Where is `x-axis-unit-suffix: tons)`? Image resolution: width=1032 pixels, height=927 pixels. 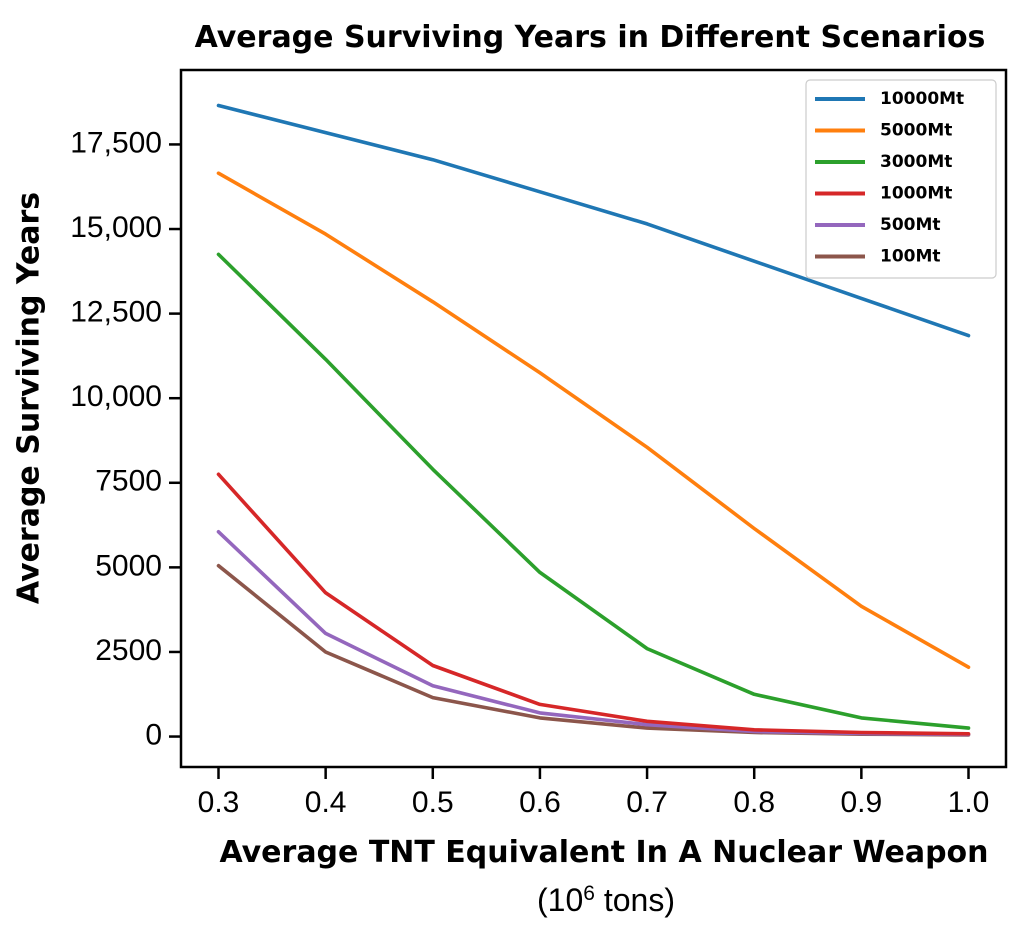 x-axis-unit-suffix: tons) is located at coordinates (635, 900).